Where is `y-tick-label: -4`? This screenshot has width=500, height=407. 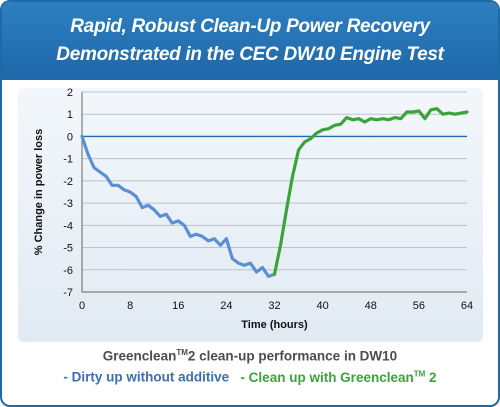
y-tick-label: -4 is located at coordinates (68, 226).